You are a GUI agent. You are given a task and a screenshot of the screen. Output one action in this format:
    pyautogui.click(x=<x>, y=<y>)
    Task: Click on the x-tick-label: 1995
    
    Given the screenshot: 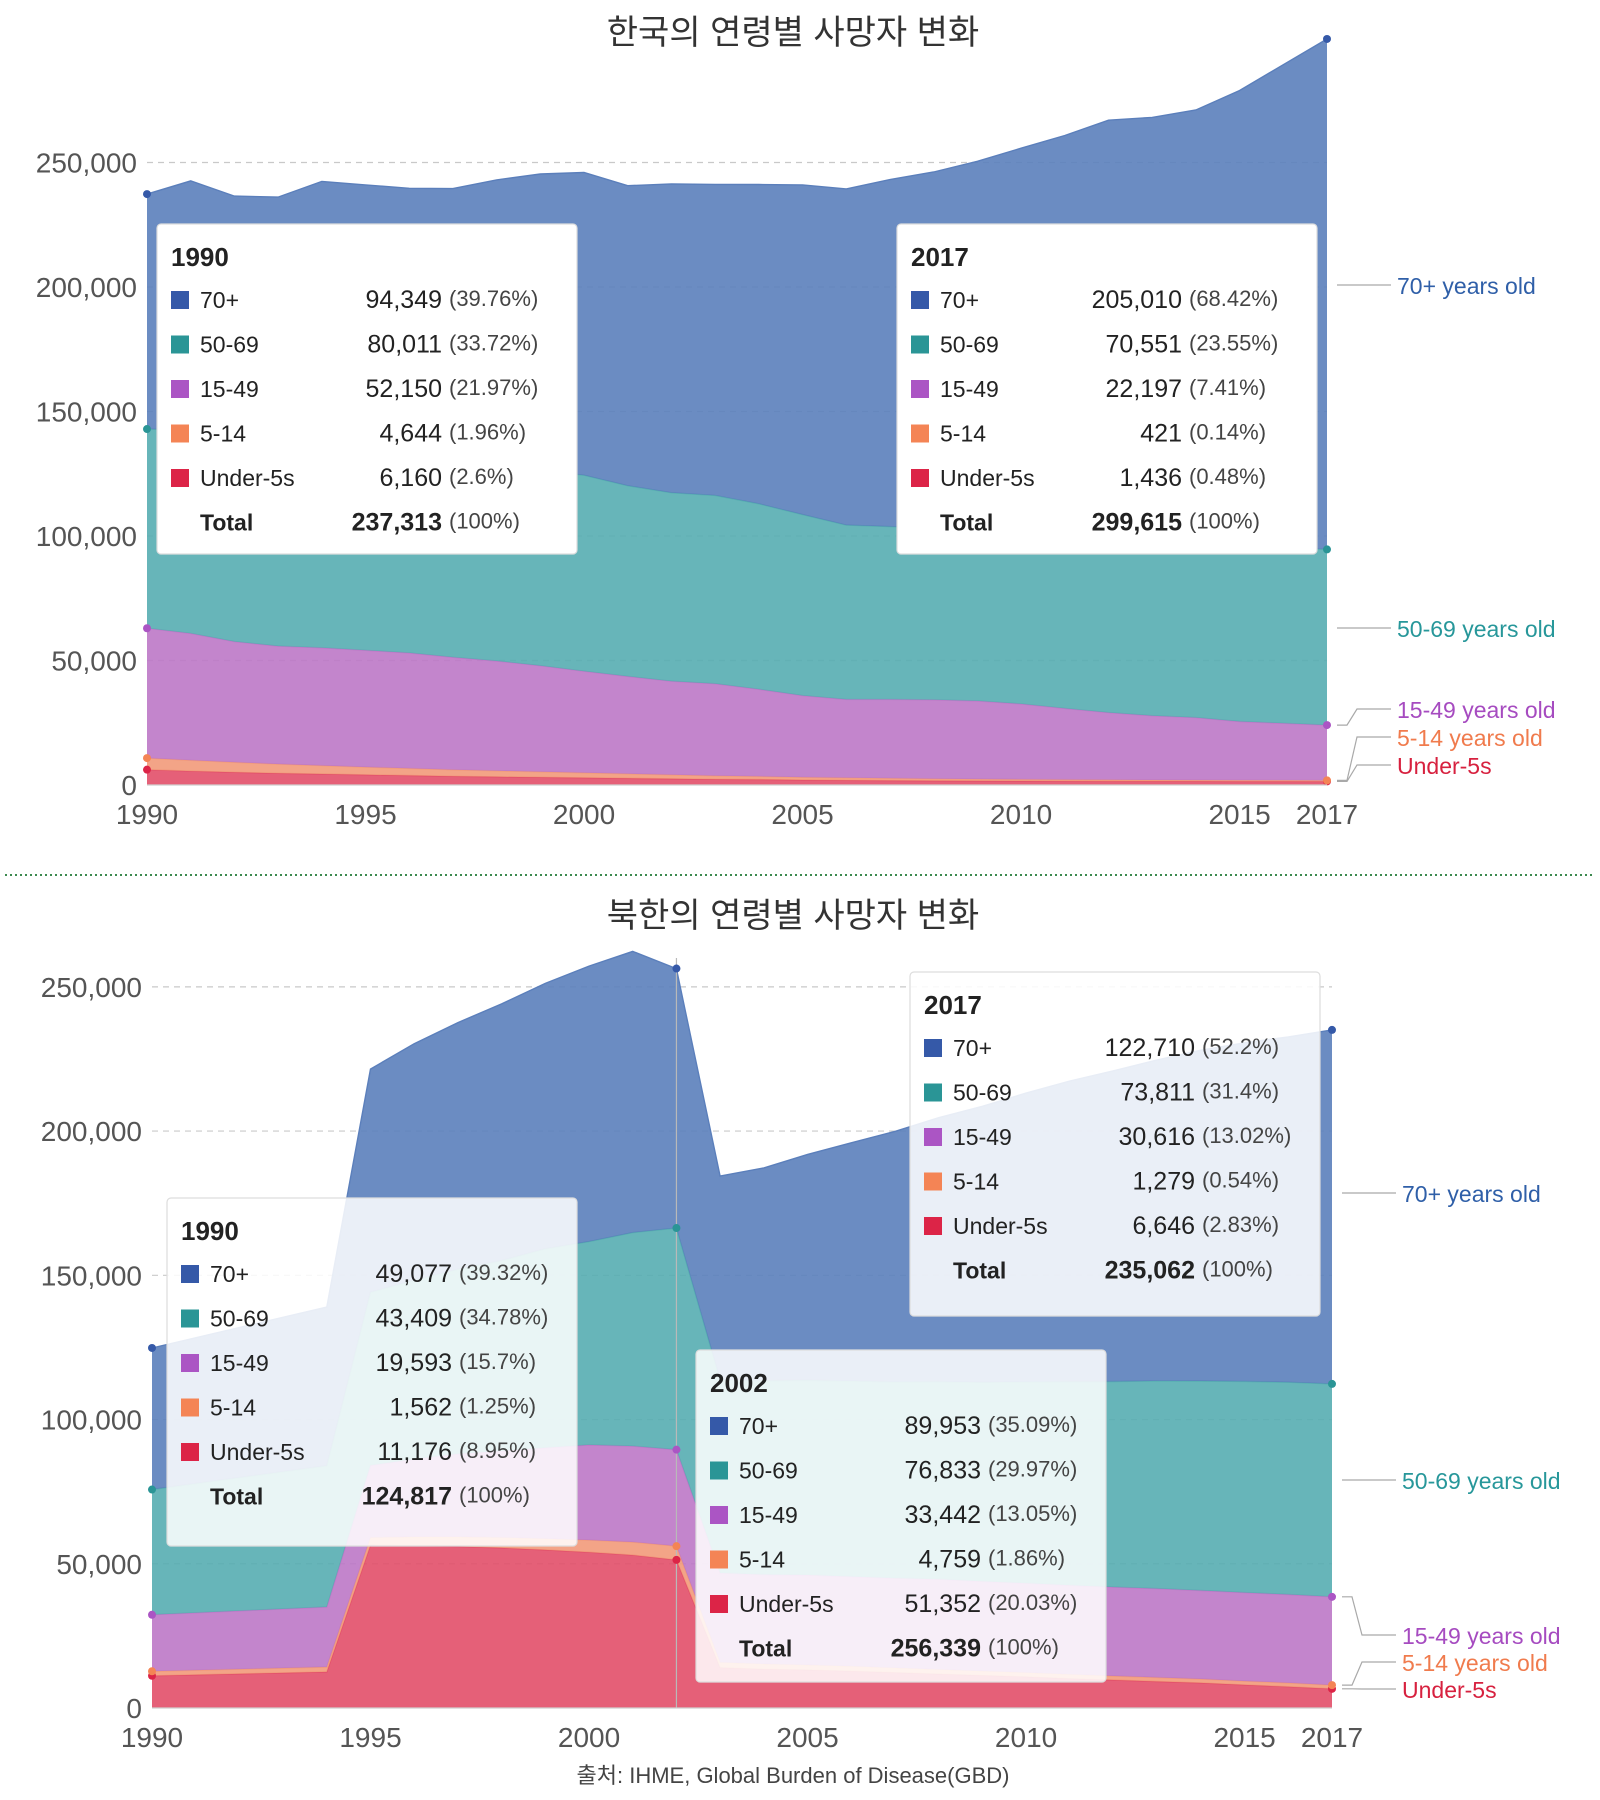 What is the action you would take?
    pyautogui.click(x=370, y=1737)
    